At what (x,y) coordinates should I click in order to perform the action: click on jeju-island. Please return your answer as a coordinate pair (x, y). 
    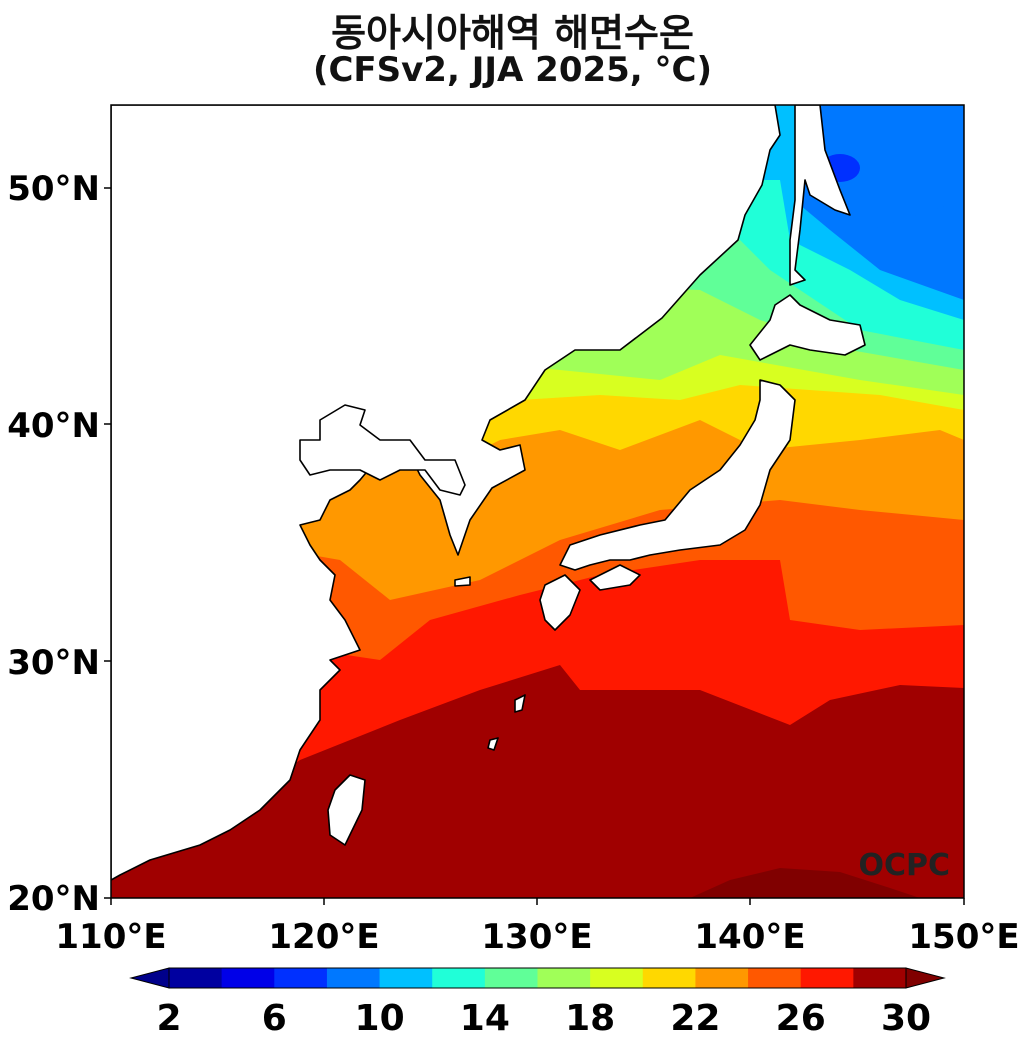
    Looking at the image, I should click on (462, 581).